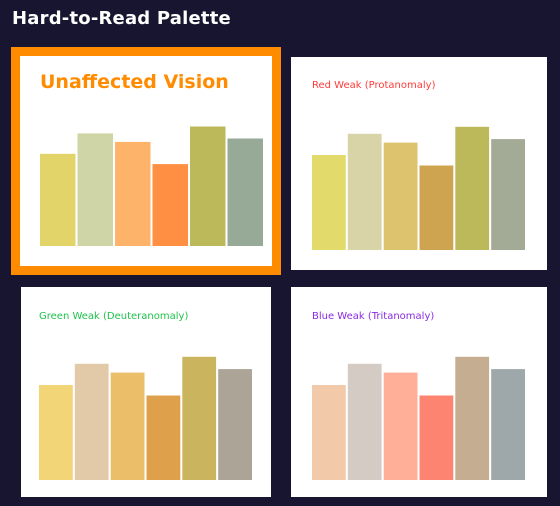  I want to click on bar-chart-blue-weak, so click(418, 418).